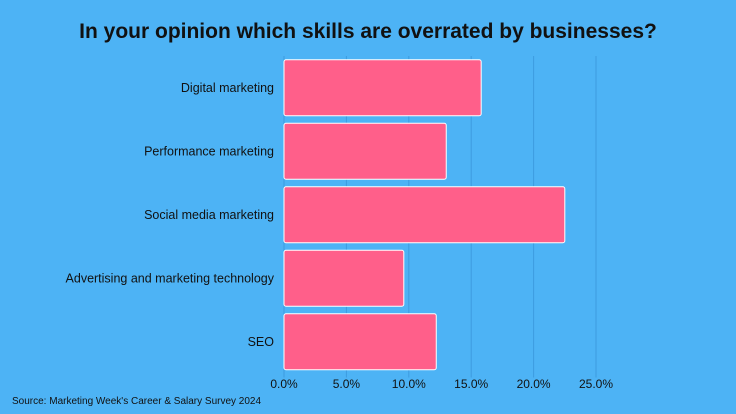  What do you see at coordinates (409, 384) in the screenshot?
I see `x-tick-label: 10.0%` at bounding box center [409, 384].